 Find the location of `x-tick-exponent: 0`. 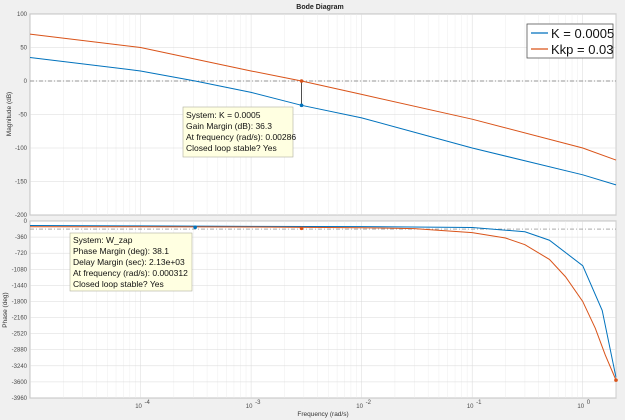

x-tick-exponent: 0 is located at coordinates (589, 403).